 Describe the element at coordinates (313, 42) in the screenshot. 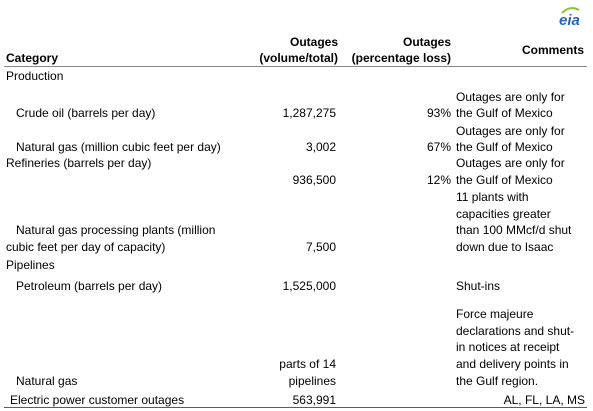

I see `header-volume-line1: Outages` at that location.